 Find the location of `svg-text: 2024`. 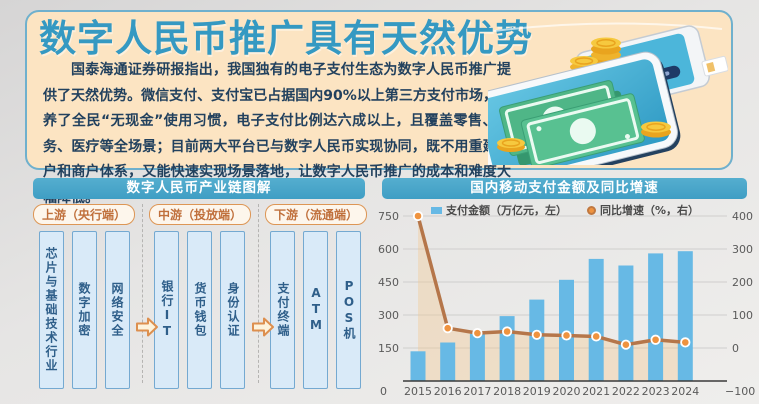

svg-text: 2024 is located at coordinates (685, 391).